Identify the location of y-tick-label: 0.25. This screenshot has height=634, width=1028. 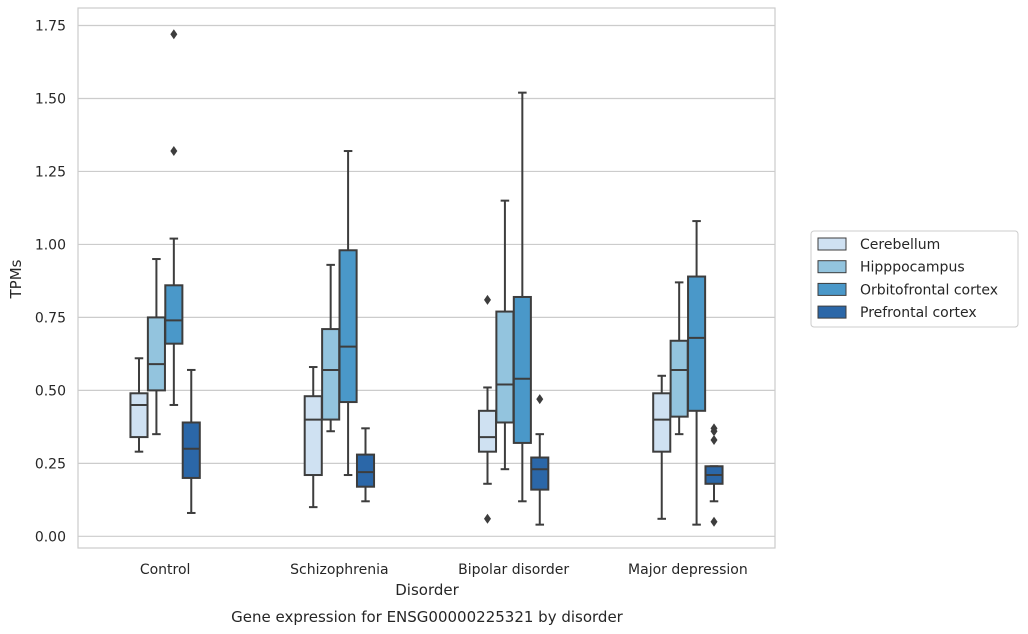
(50, 464).